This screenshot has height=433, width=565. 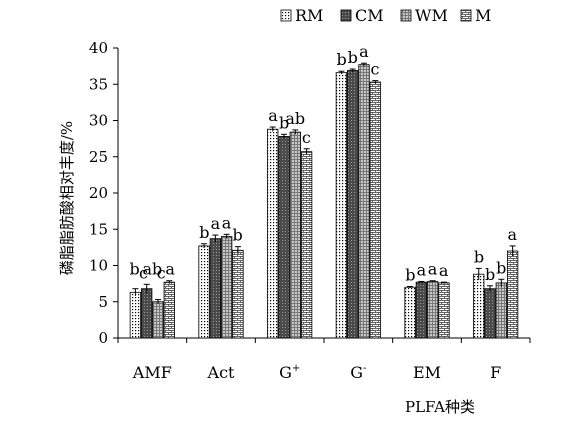 What do you see at coordinates (427, 372) in the screenshot?
I see `x-tick-label: EM` at bounding box center [427, 372].